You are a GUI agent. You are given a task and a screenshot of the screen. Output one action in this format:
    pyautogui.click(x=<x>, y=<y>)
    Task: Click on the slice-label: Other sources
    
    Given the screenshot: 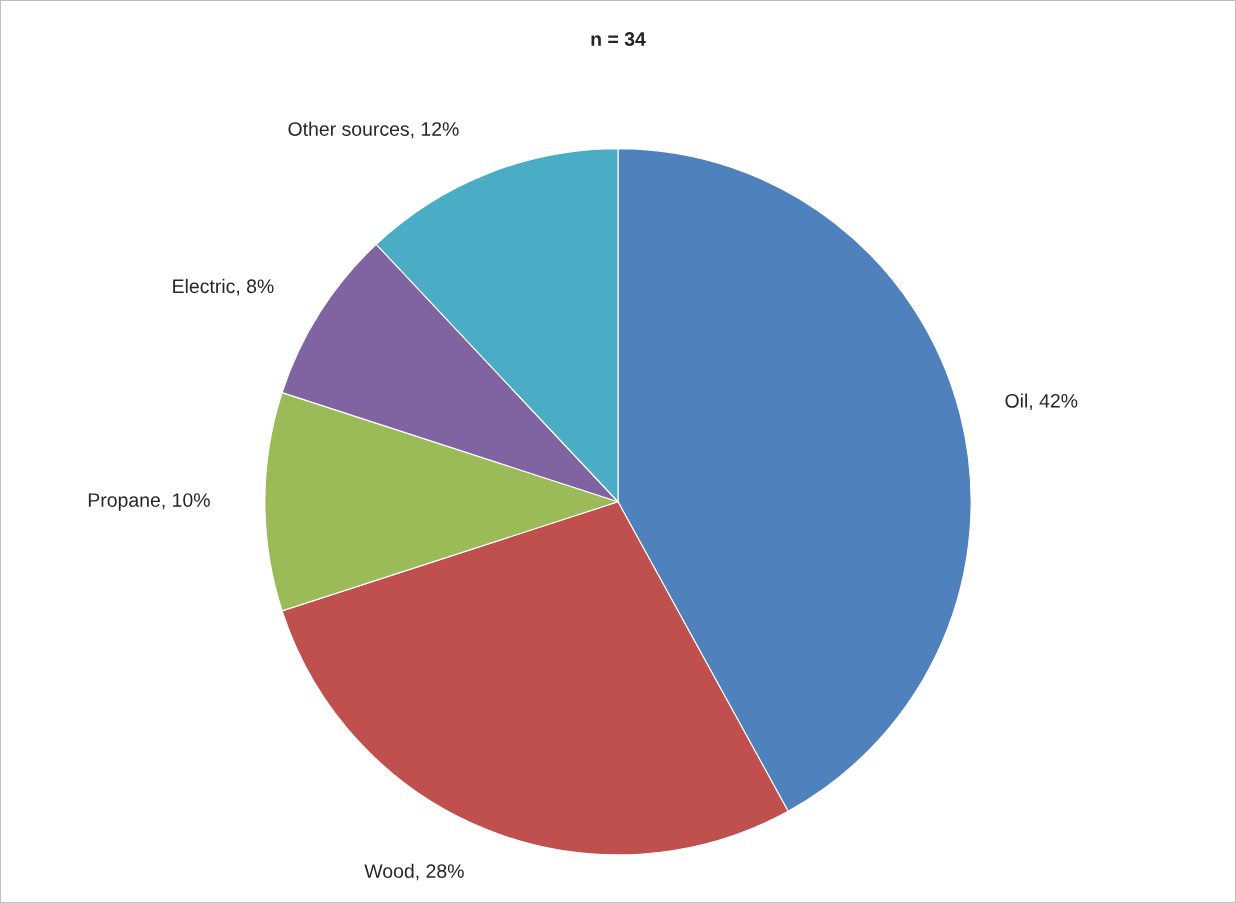 What is the action you would take?
    pyautogui.click(x=348, y=128)
    